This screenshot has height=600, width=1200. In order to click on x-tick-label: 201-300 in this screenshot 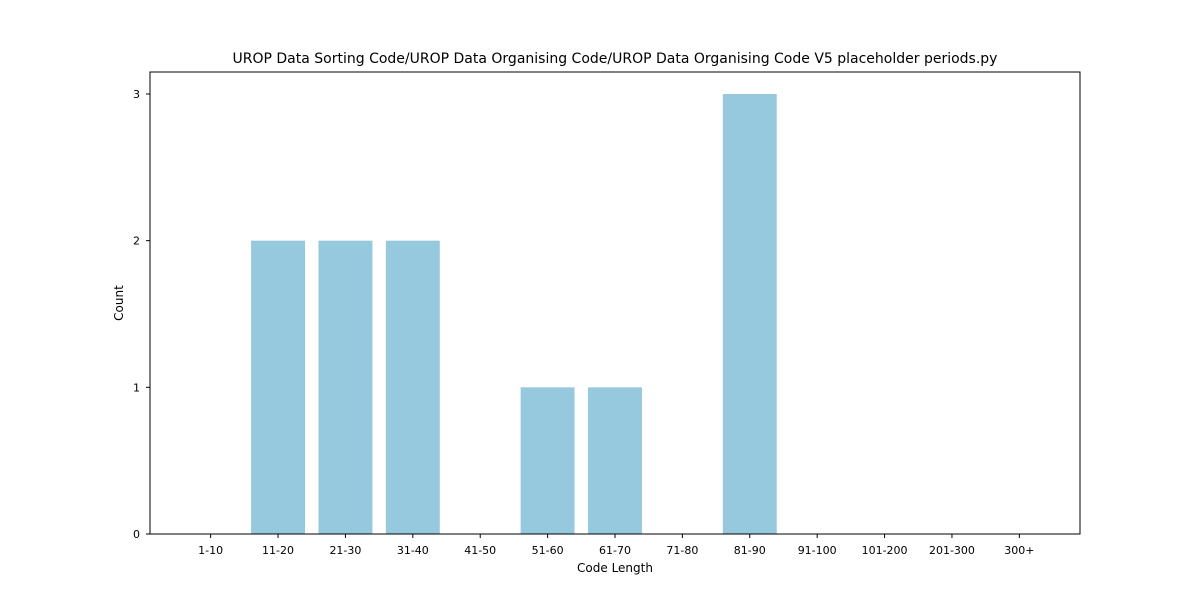, I will do `click(952, 550)`.